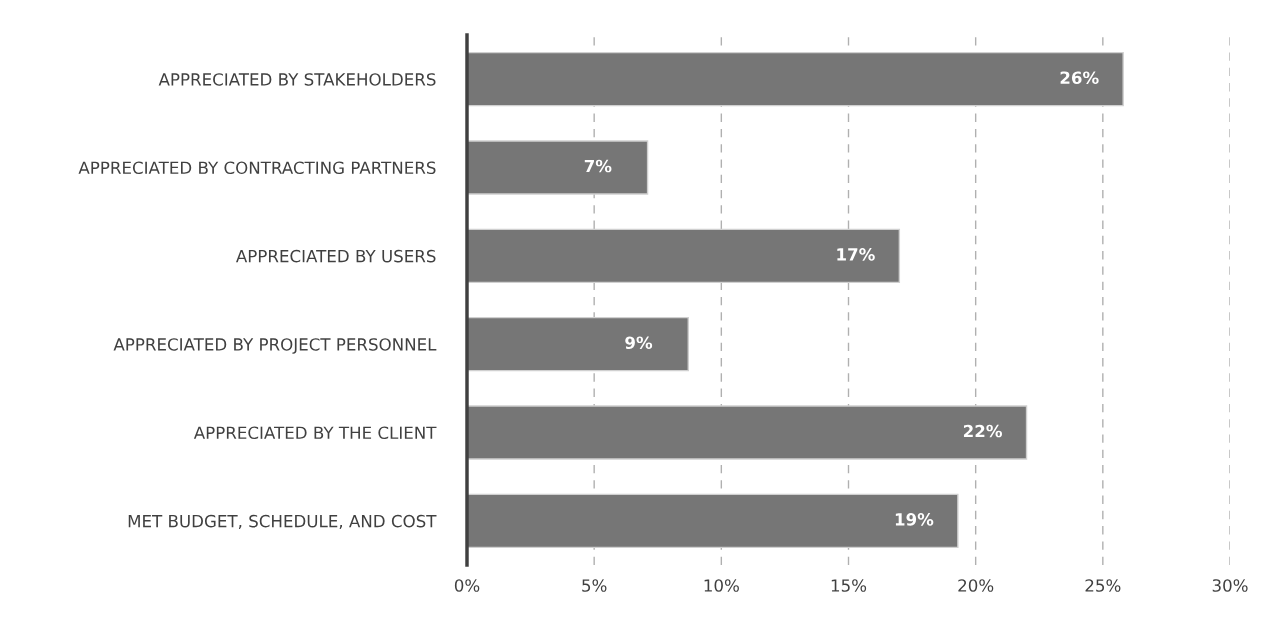 The image size is (1276, 617). I want to click on data-label: 26%, so click(1079, 77).